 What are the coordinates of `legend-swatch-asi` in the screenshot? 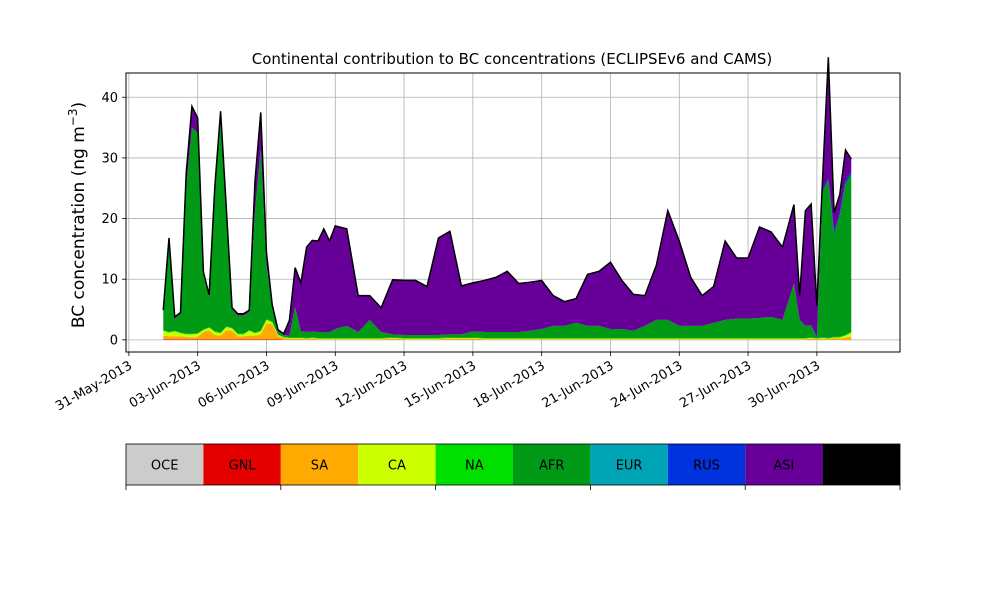 It's located at (784, 464).